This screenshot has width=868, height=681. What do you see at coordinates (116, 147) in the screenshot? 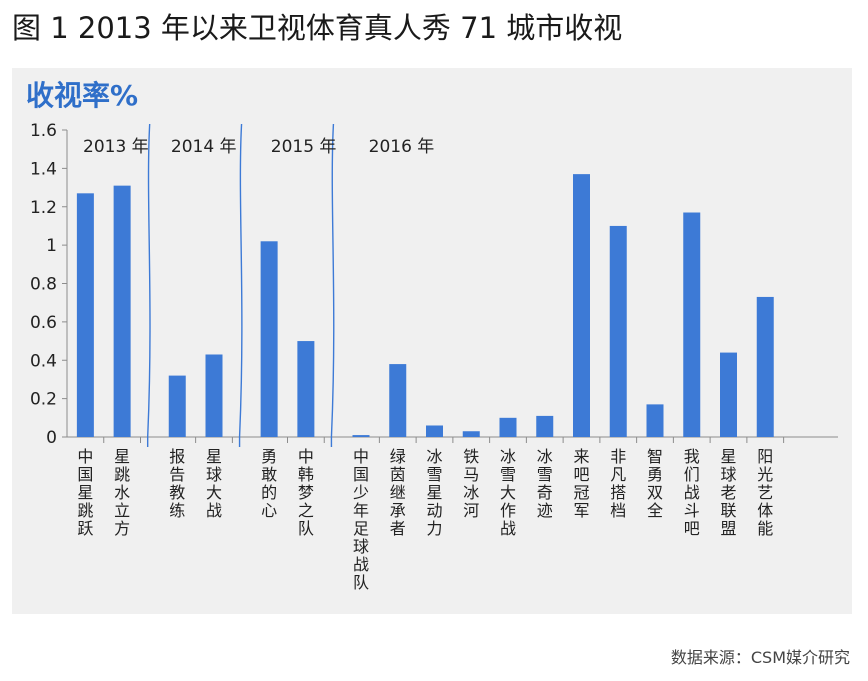
I see `year-group-label: 2013 年` at bounding box center [116, 147].